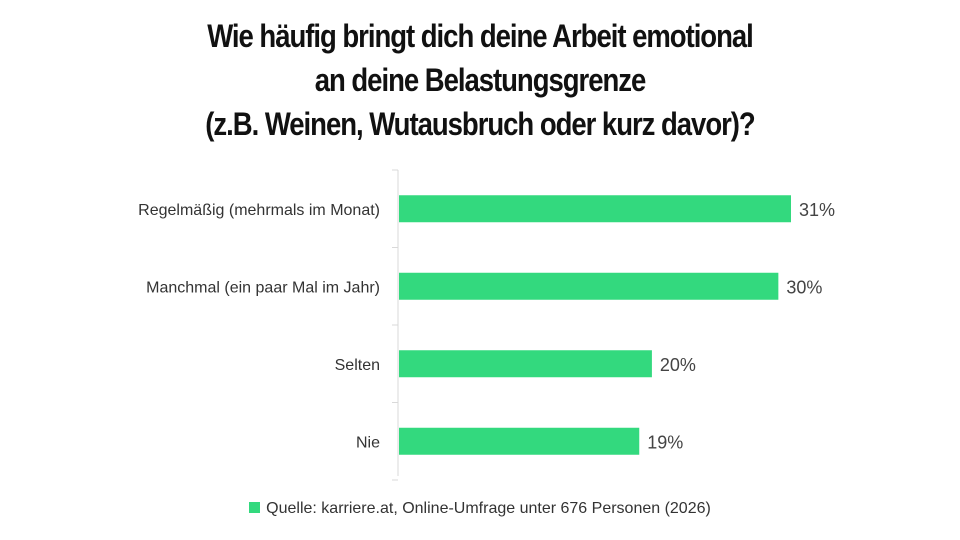 The image size is (960, 540). I want to click on category-label: Nie, so click(368, 442).